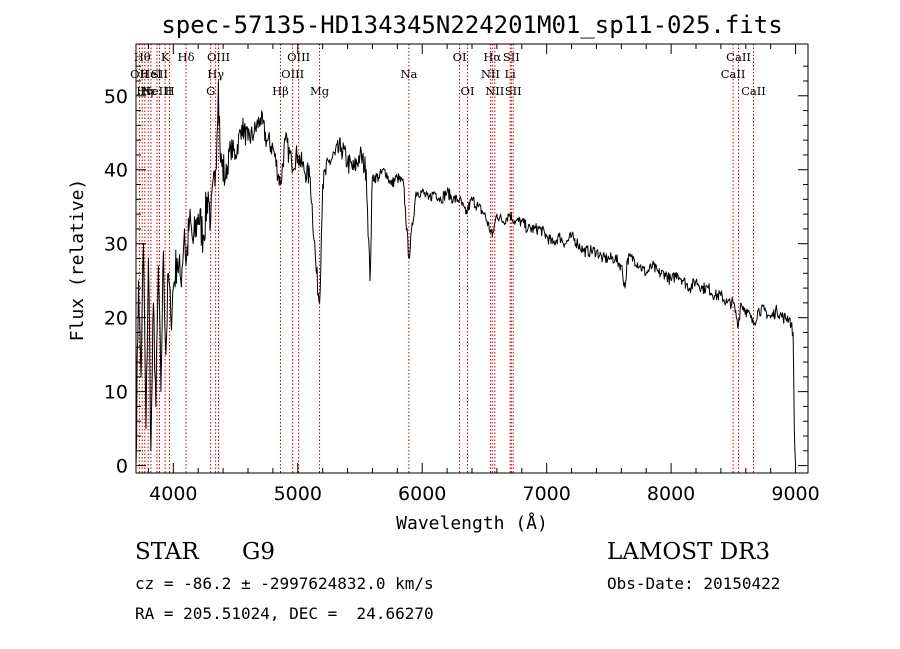 This screenshot has height=649, width=900. Describe the element at coordinates (422, 494) in the screenshot. I see `x-tick-label: 6000` at that location.